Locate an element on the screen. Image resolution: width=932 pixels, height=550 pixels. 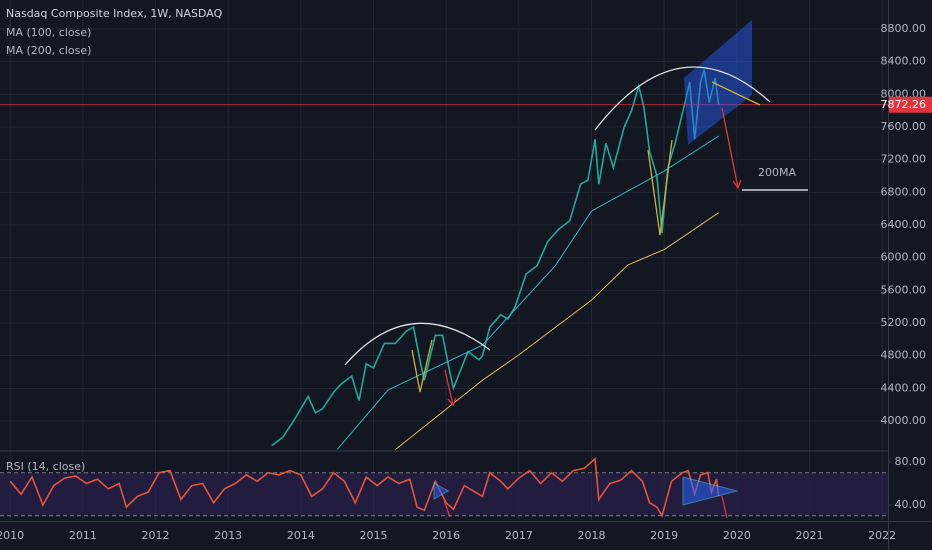
y-tick-label: 6800.00 is located at coordinates (904, 191).